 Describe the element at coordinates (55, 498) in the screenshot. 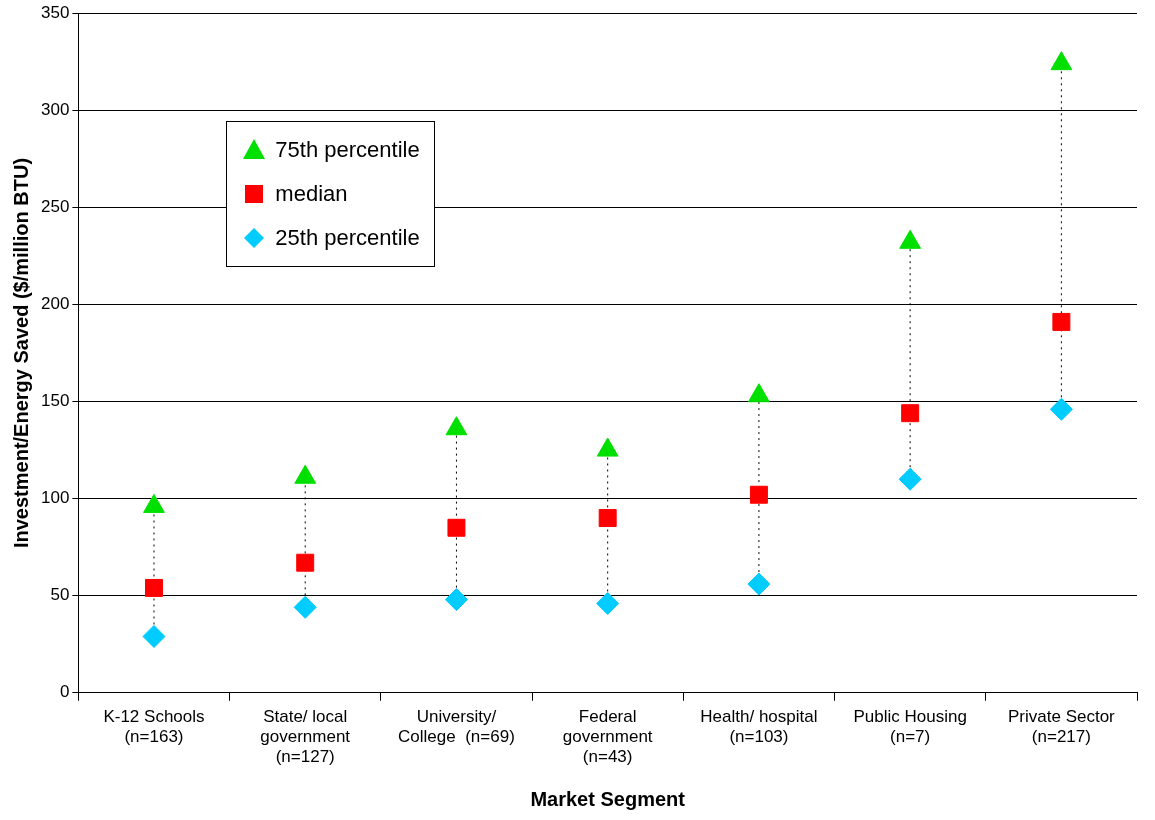

I see `y-tick-label: 100` at that location.